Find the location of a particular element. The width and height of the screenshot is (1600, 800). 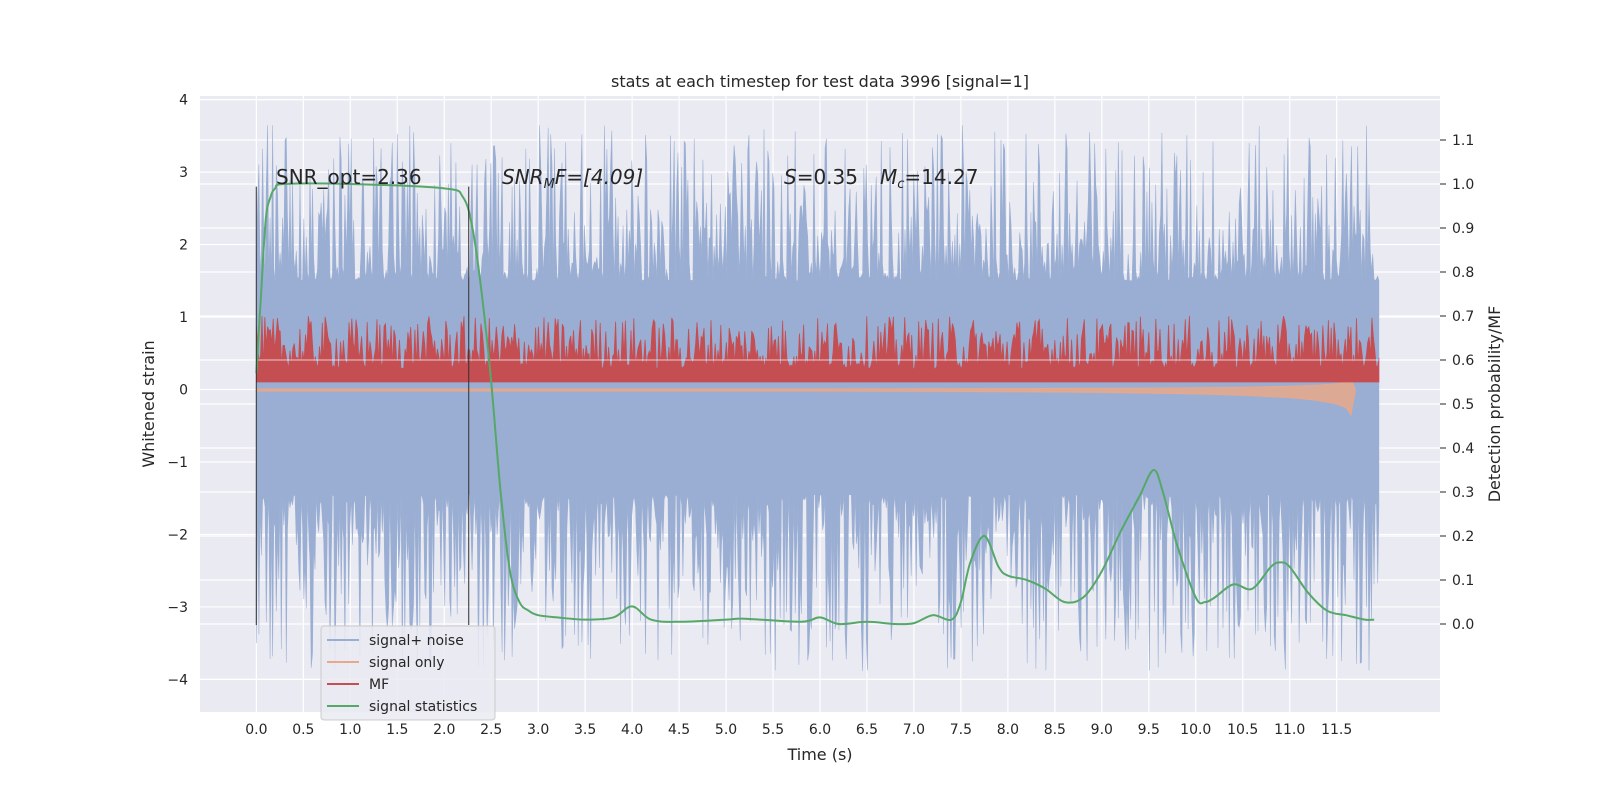

mf-series is located at coordinates (817, 349).